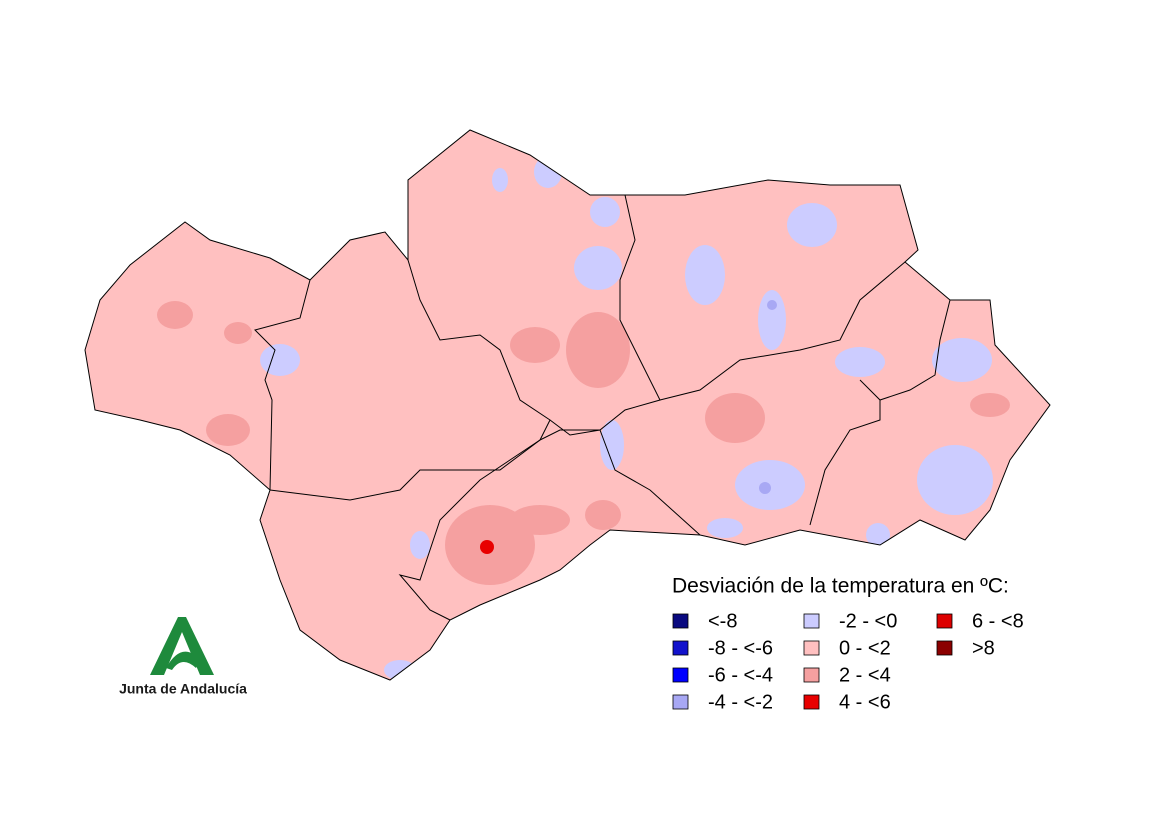  What do you see at coordinates (740, 648) in the screenshot?
I see `legend-label: -8 - <-6` at bounding box center [740, 648].